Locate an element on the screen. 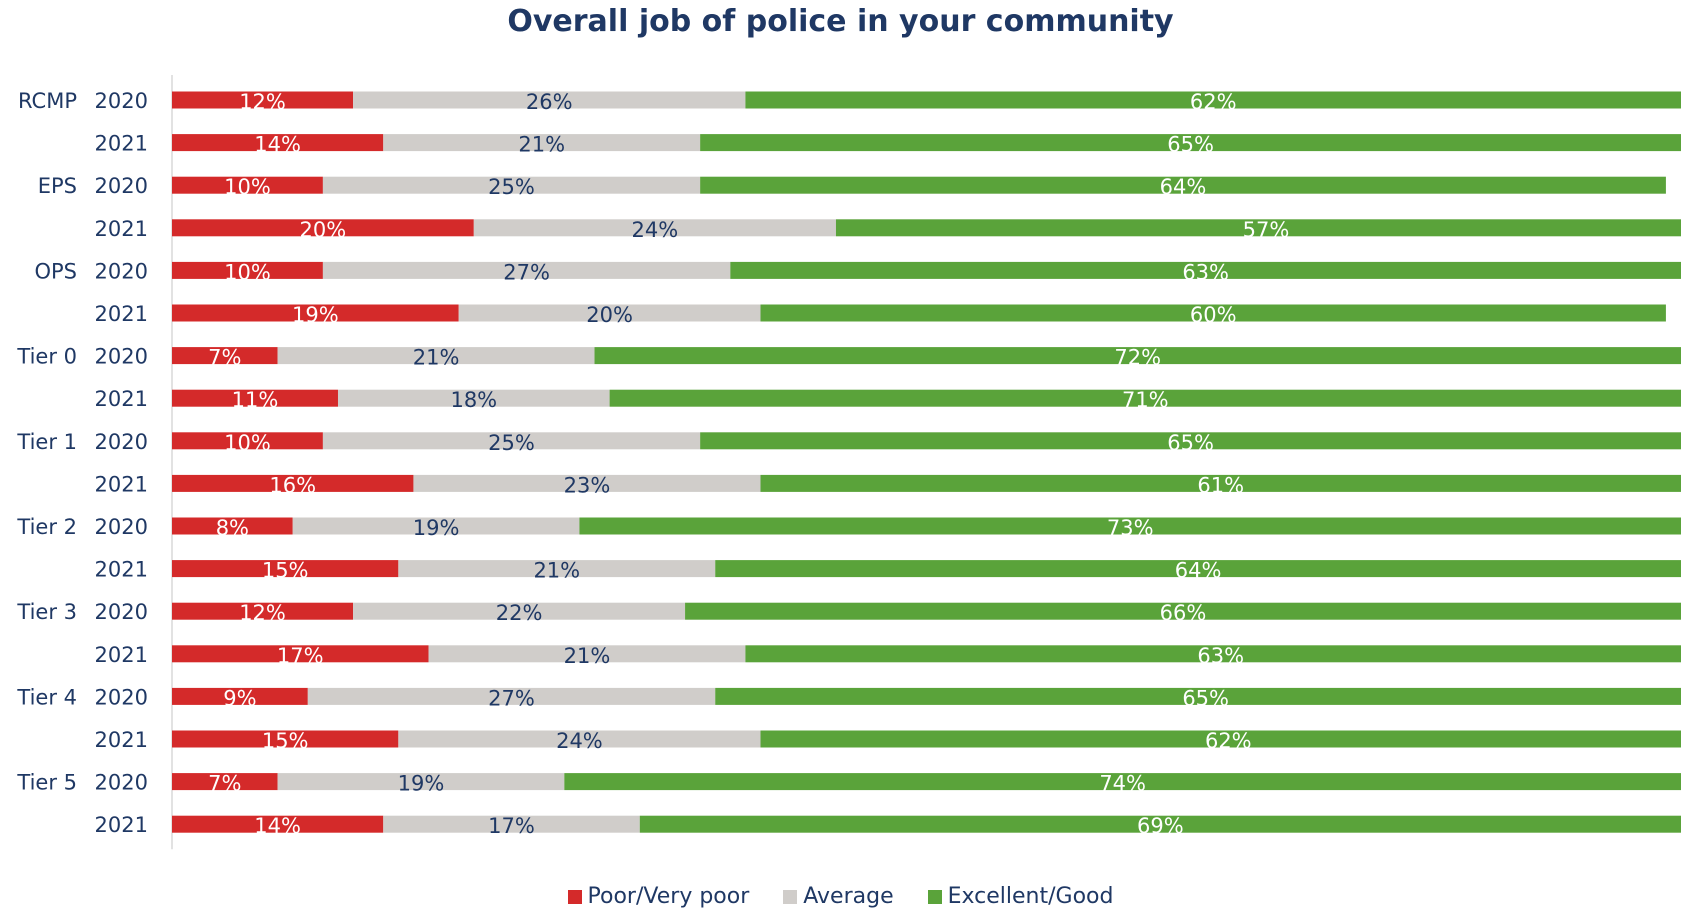  data-label: 23% is located at coordinates (587, 485).